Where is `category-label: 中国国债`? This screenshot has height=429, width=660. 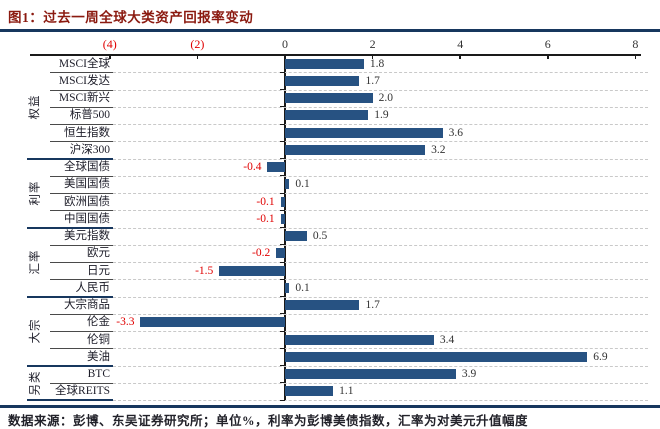 category-label: 中国国债 is located at coordinates (87, 218).